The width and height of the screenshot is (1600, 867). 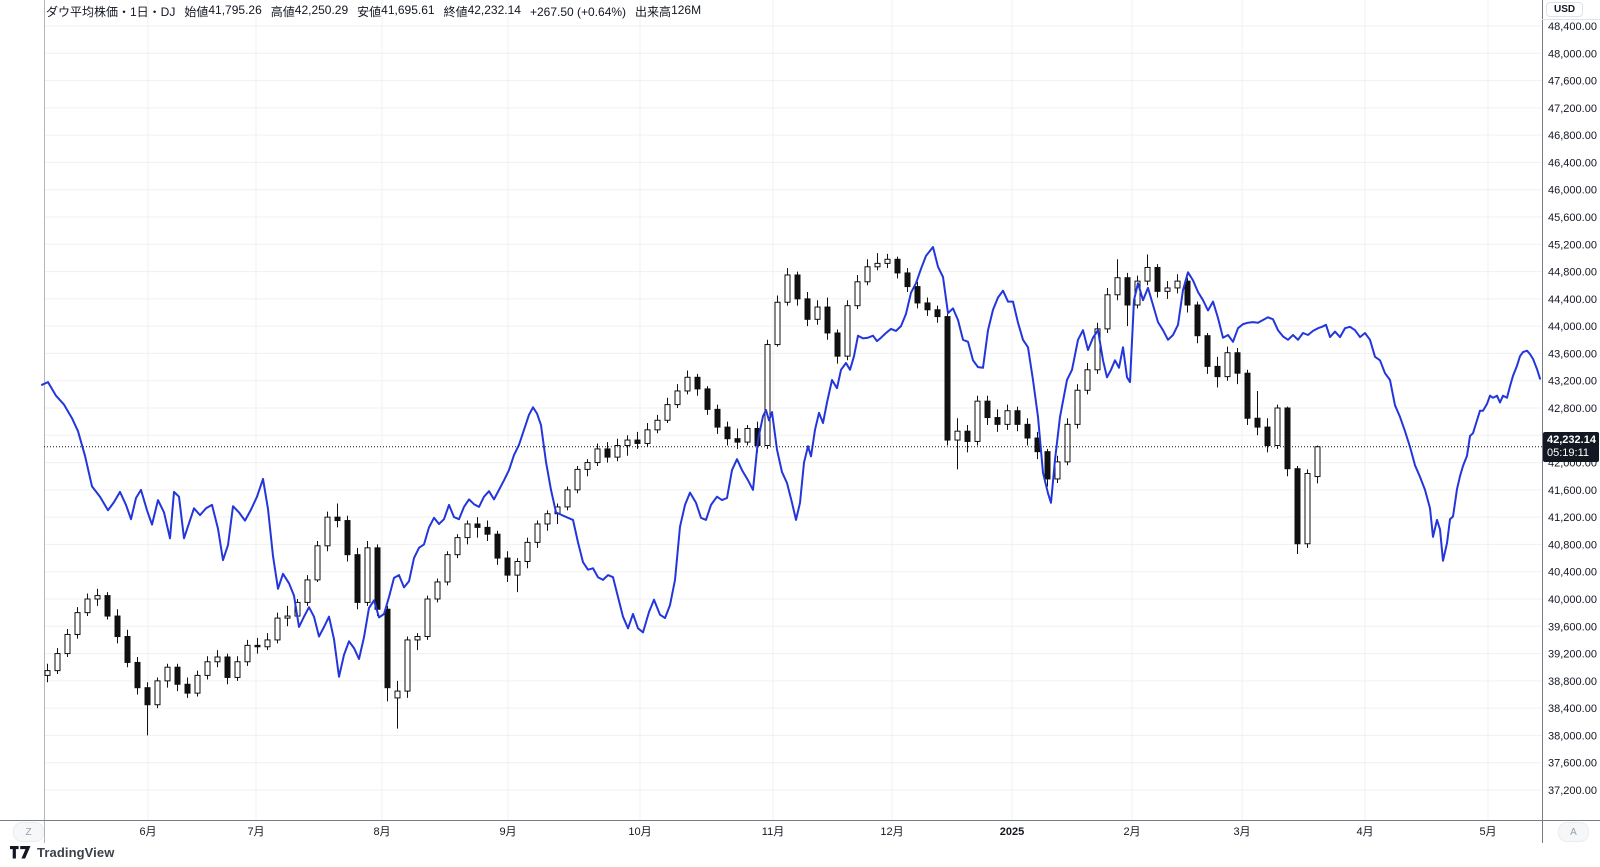 What do you see at coordinates (1572, 191) in the screenshot?
I see `svg-text: 46,000.00` at bounding box center [1572, 191].